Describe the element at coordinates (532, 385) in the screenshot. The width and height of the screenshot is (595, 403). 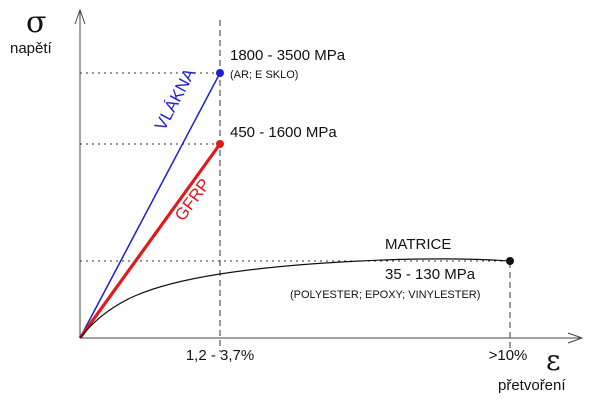
I see `x-axis-label: přetvoření` at that location.